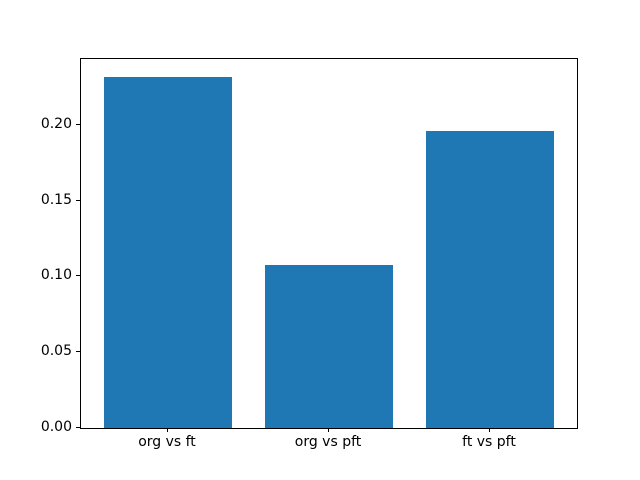 This screenshot has width=640, height=480. What do you see at coordinates (56, 123) in the screenshot?
I see `y-tick-label: 0.20` at bounding box center [56, 123].